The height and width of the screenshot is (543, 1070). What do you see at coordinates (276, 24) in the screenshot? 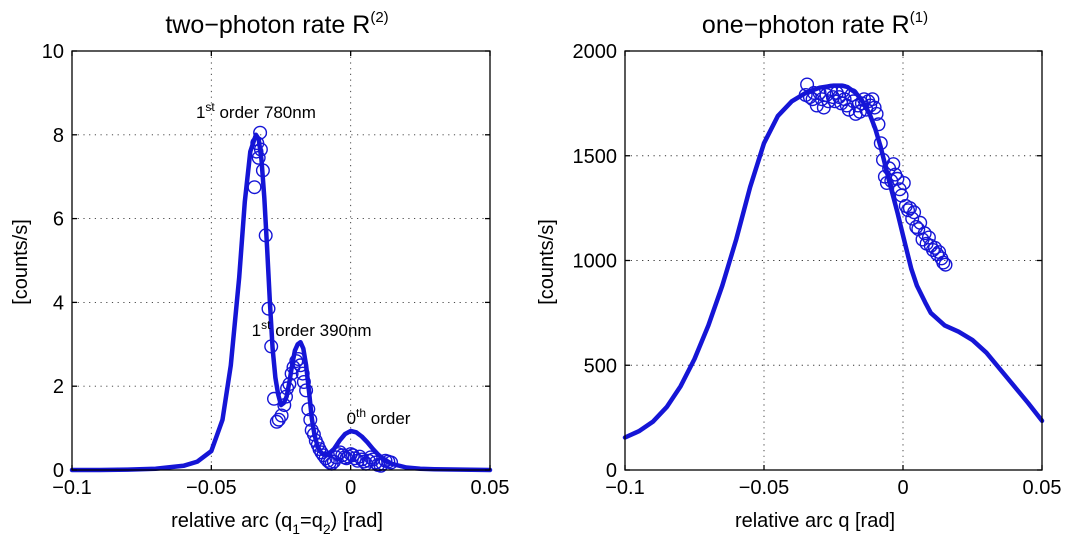
I see `chart-title: two−photon rate R(2)` at bounding box center [276, 24].